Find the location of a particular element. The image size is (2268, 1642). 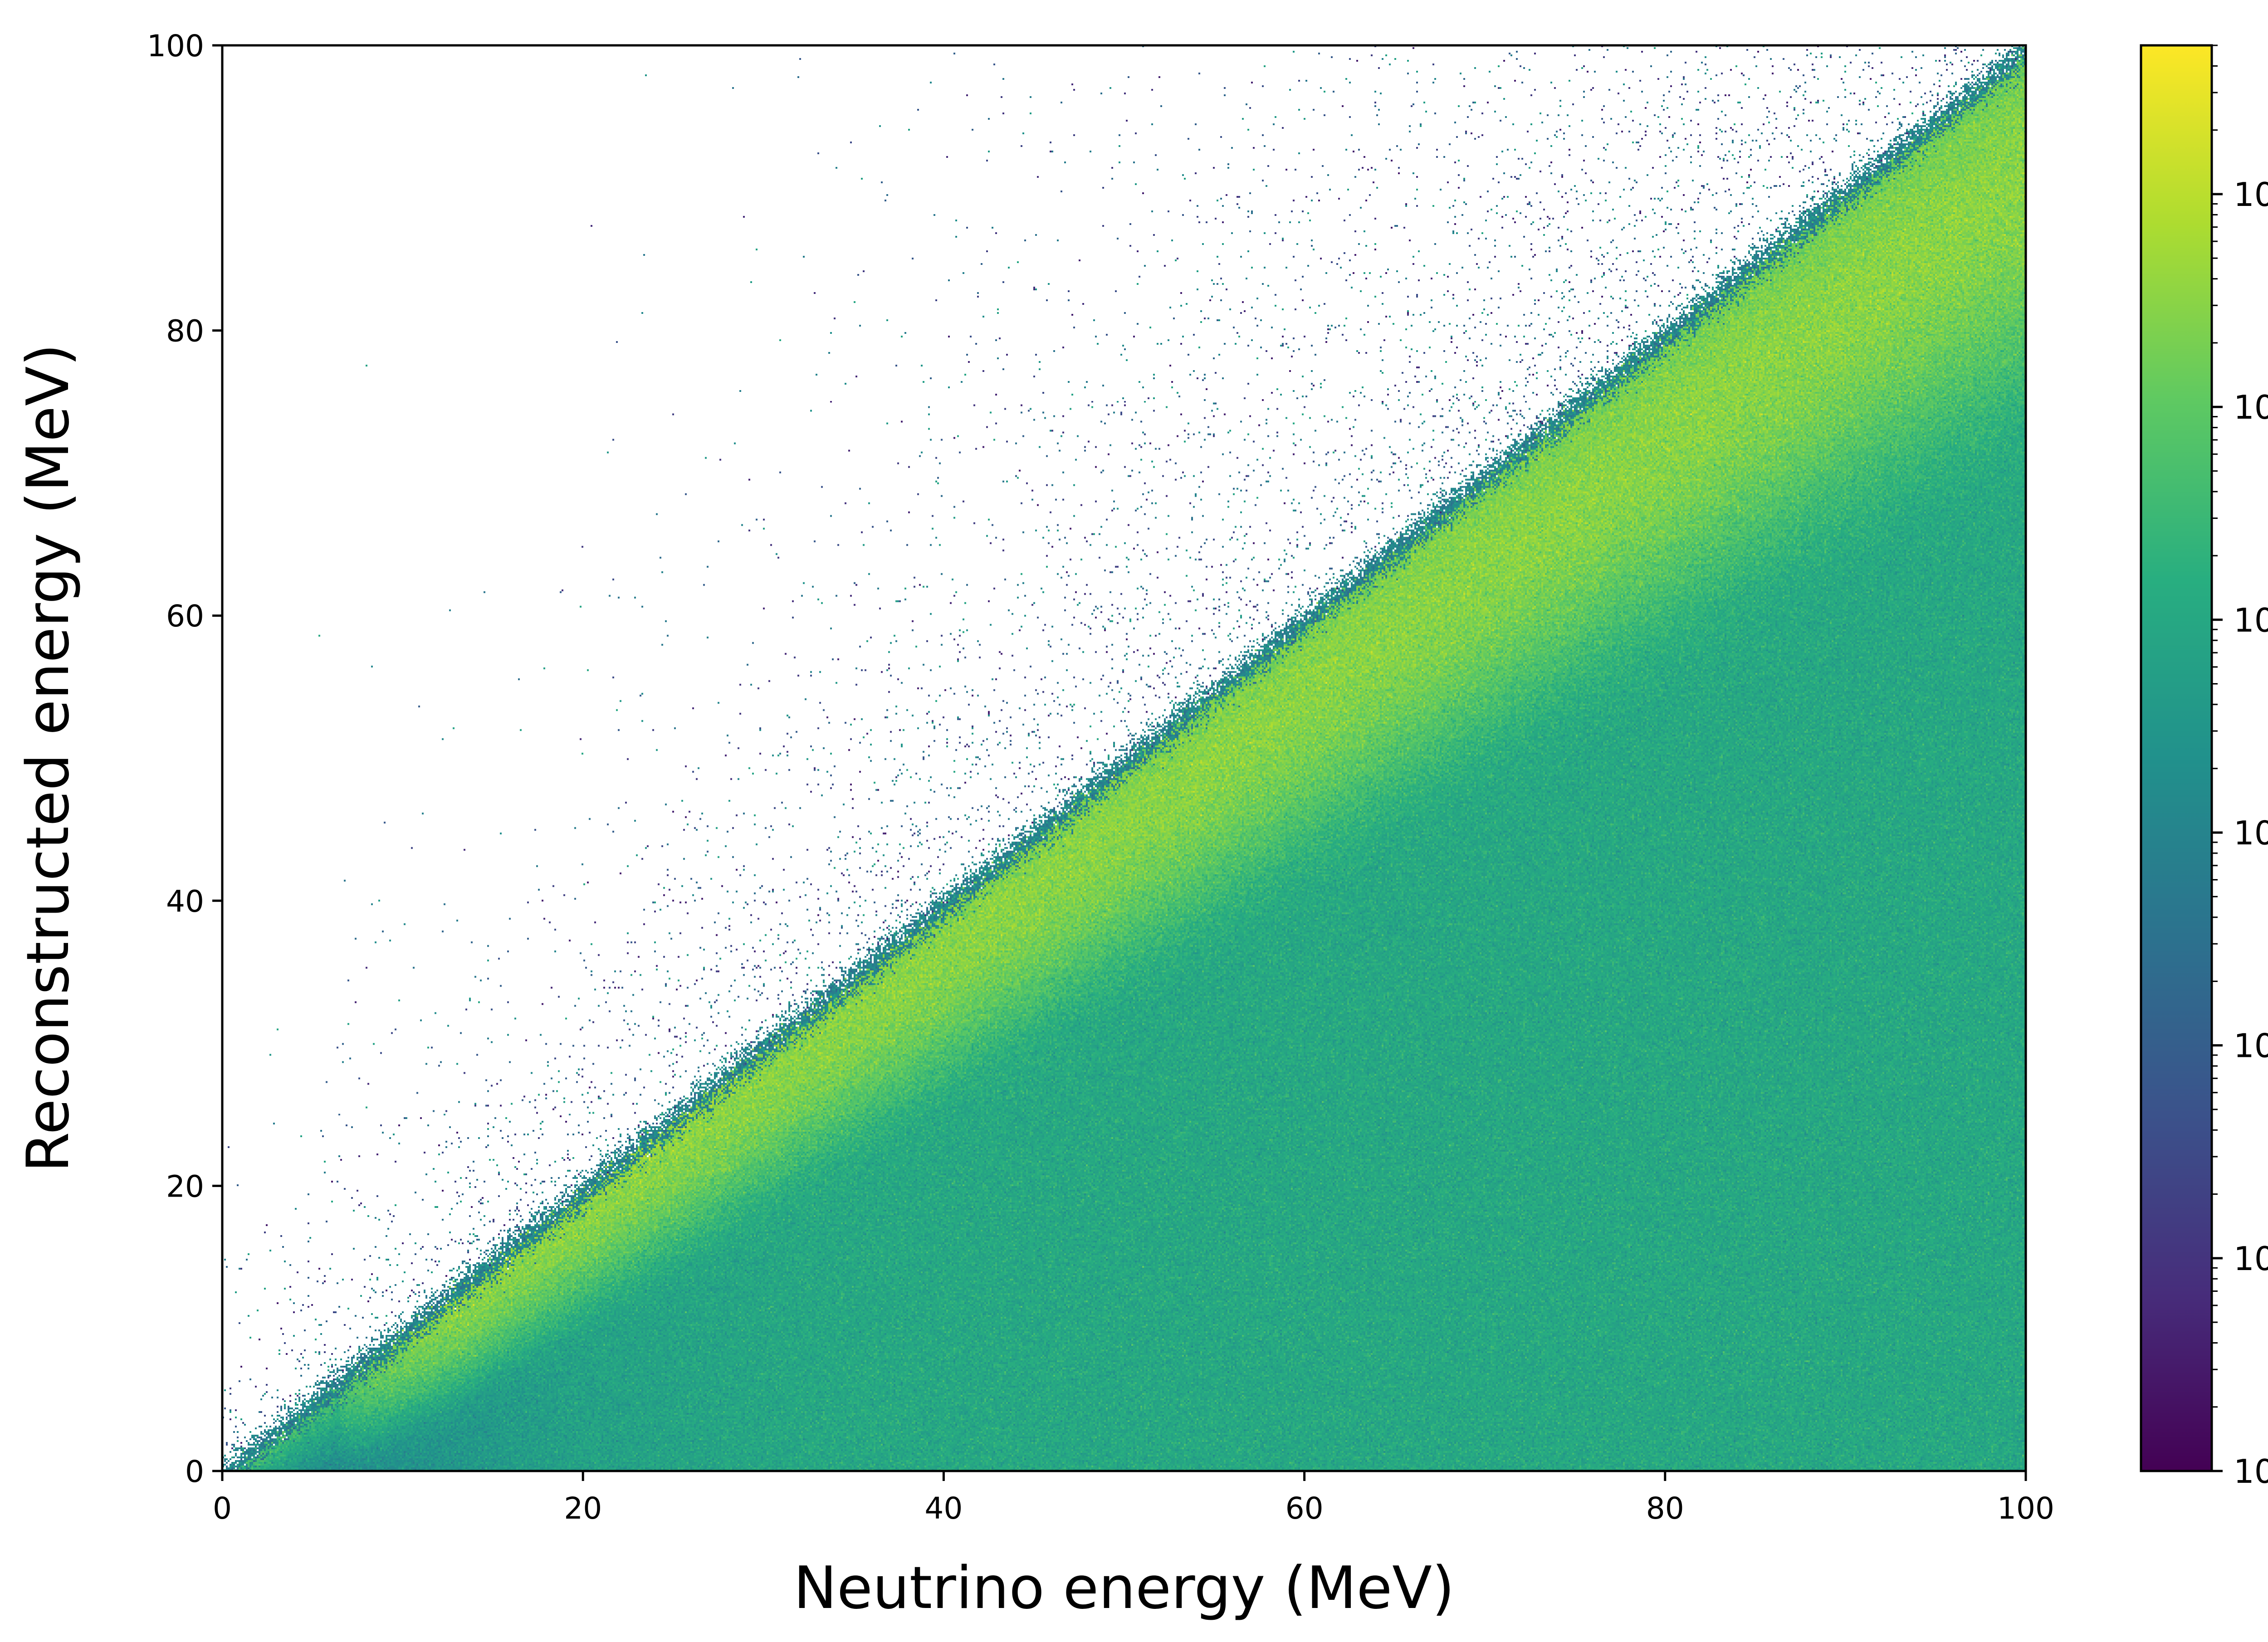

x-tick-label: 60 is located at coordinates (1305, 1509).